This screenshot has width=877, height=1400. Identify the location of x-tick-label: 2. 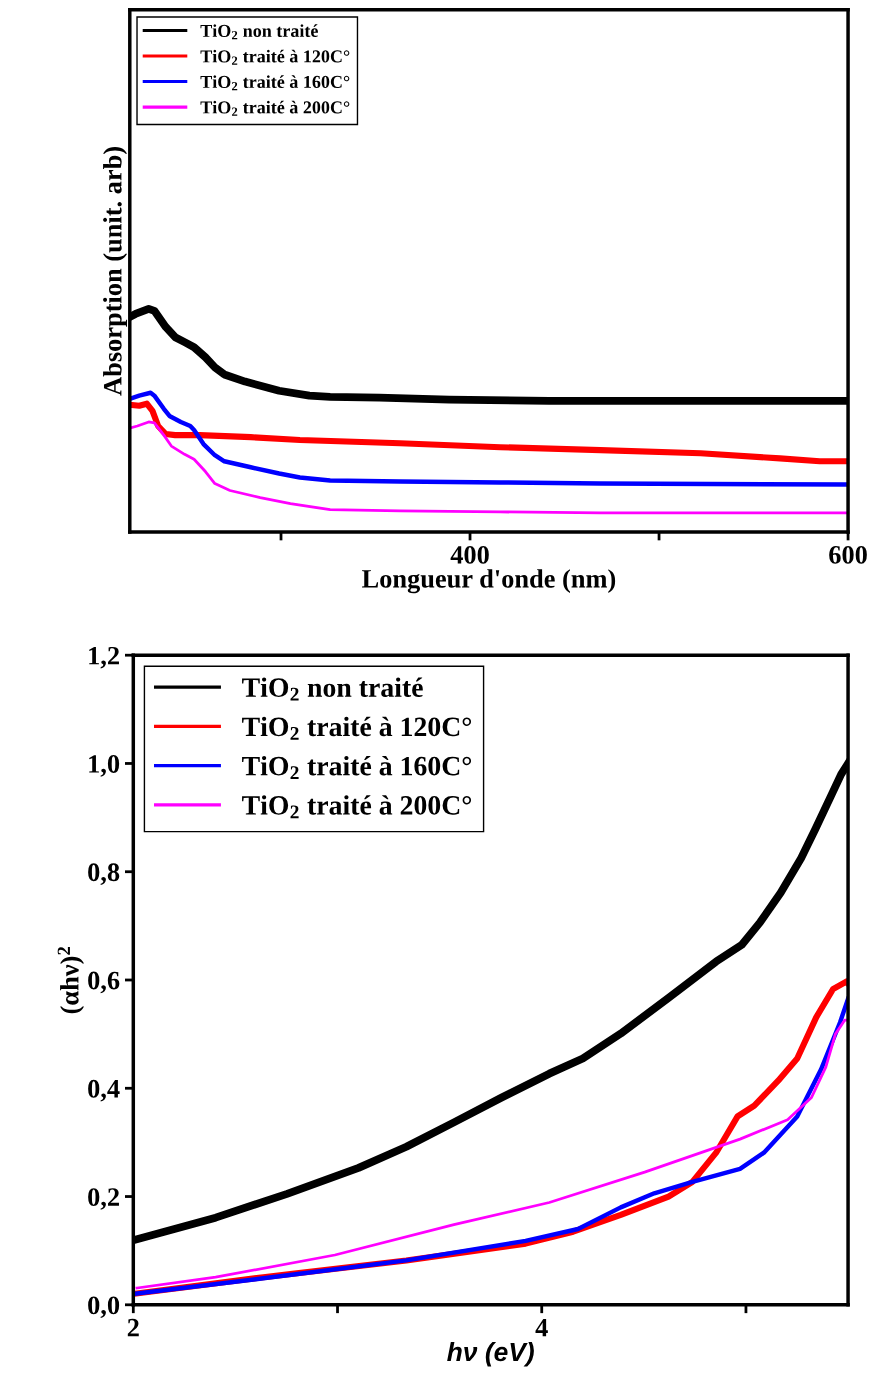
(133, 1327).